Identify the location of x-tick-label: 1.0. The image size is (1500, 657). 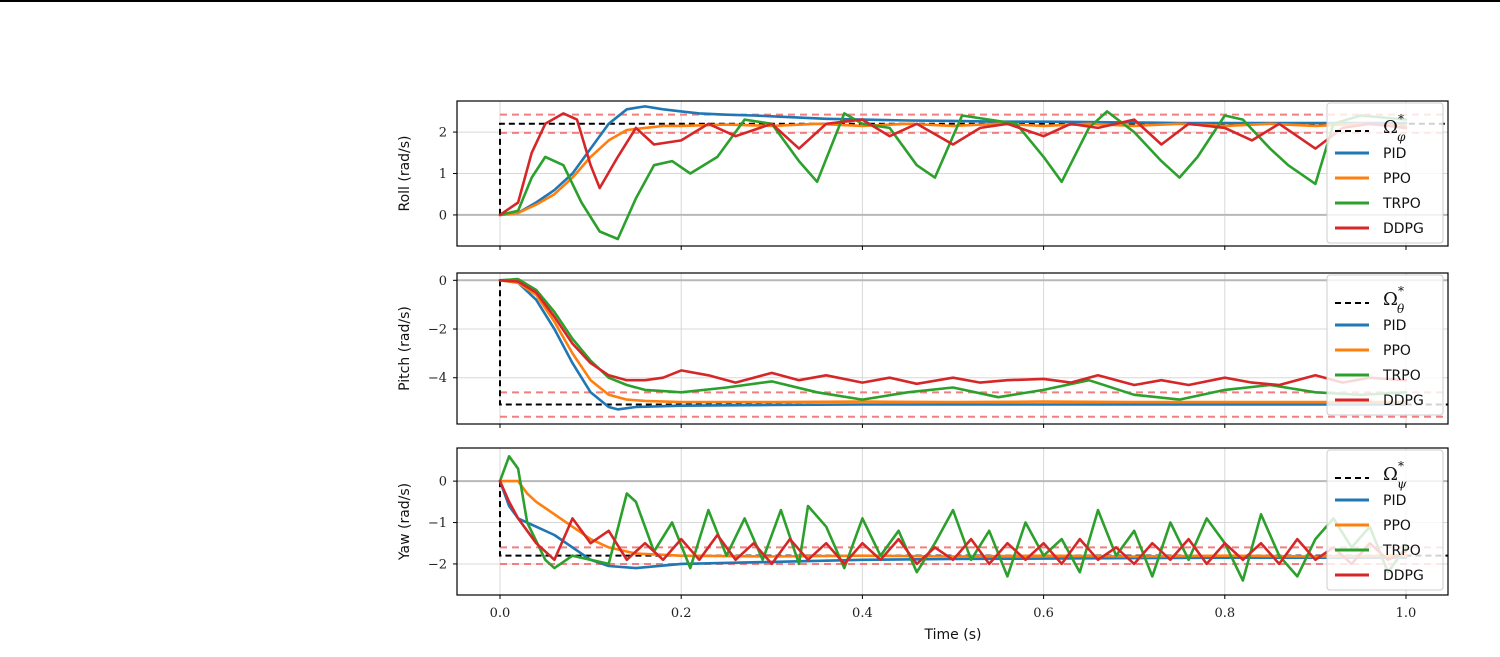
(1406, 613).